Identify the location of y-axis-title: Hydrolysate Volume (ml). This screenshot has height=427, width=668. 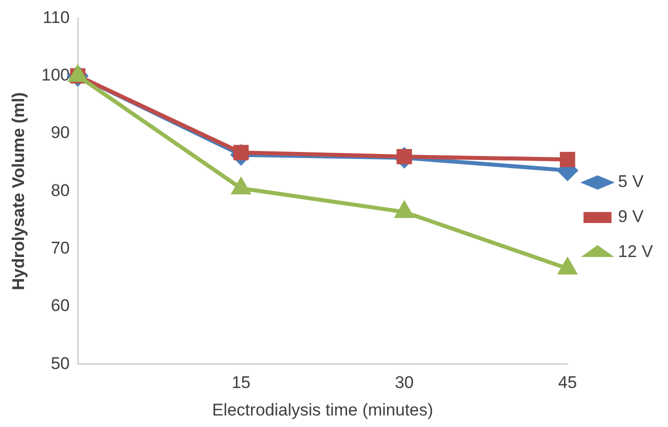
(18, 191).